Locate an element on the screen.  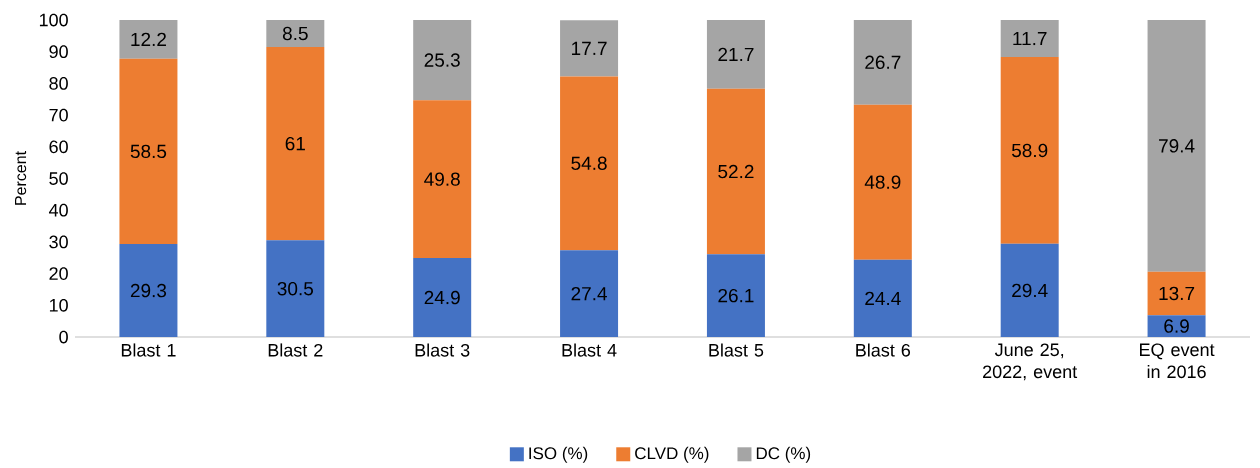
data-label: 21.7 is located at coordinates (736, 54).